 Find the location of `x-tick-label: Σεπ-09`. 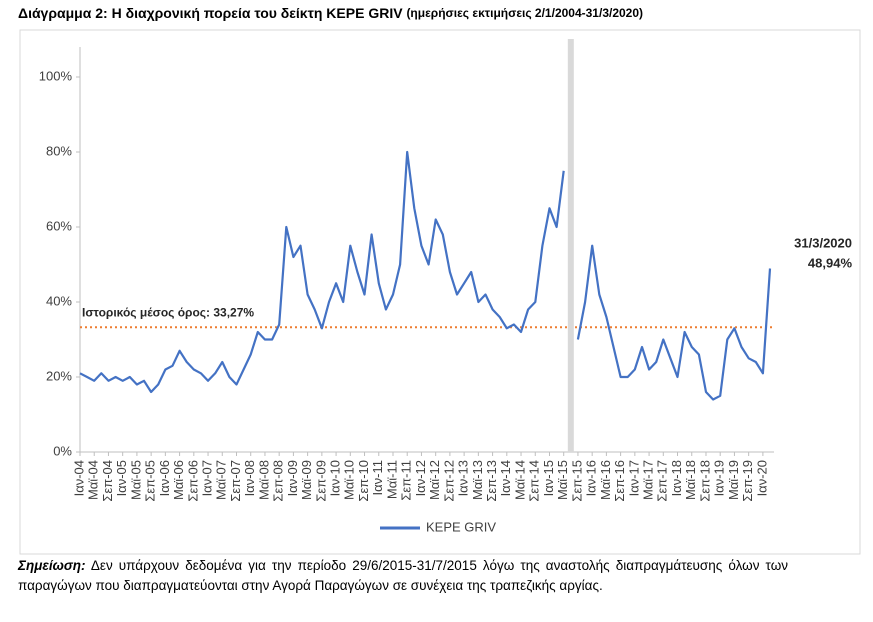

x-tick-label: Σεπ-09 is located at coordinates (320, 481).